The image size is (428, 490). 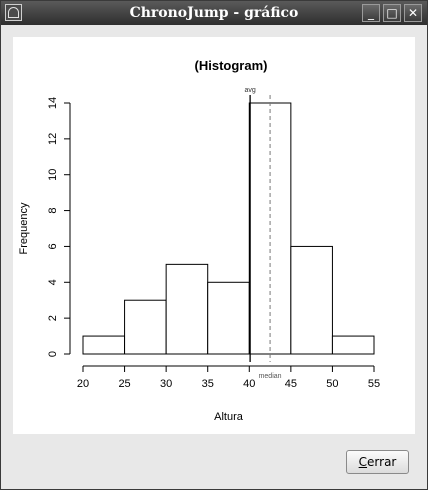 I want to click on x-tick-label-3: 35, so click(x=208, y=384).